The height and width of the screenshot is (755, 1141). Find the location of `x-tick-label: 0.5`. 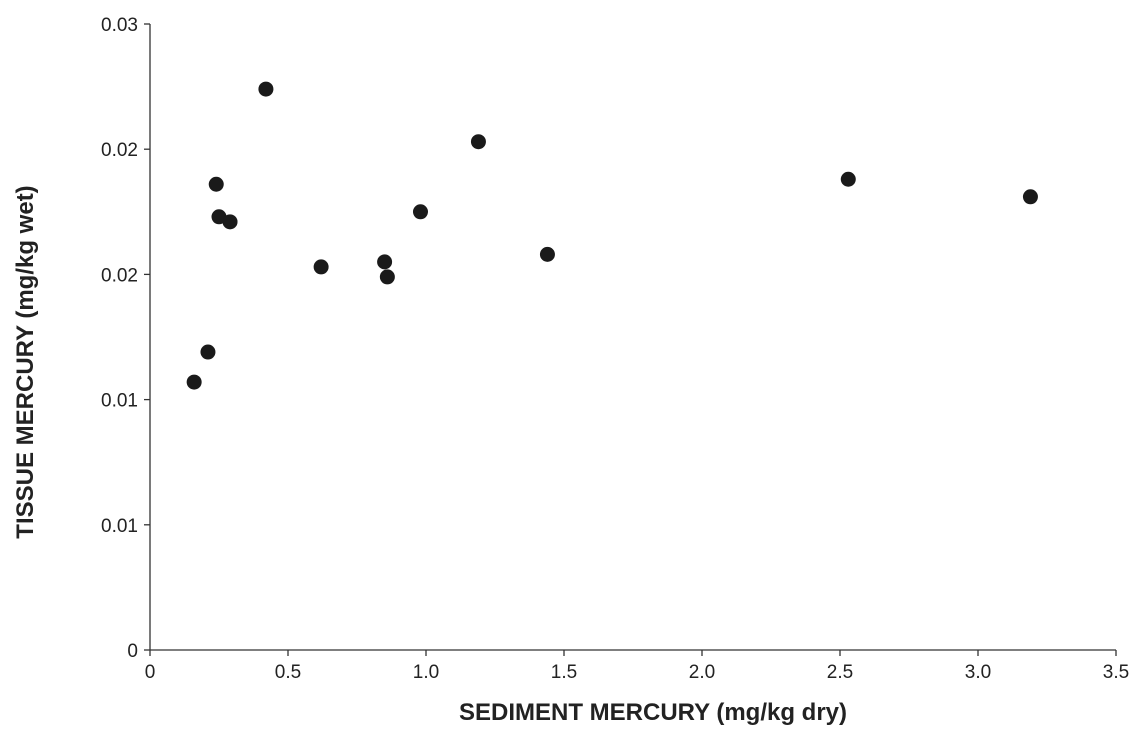

x-tick-label: 0.5 is located at coordinates (288, 672).